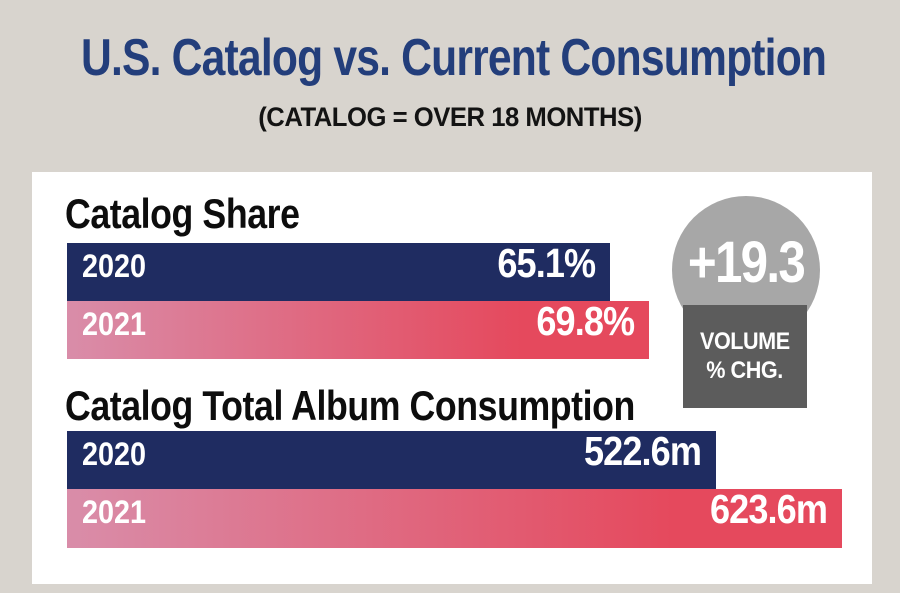  Describe the element at coordinates (585, 321) in the screenshot. I see `bar-value-label: 69.8%` at that location.